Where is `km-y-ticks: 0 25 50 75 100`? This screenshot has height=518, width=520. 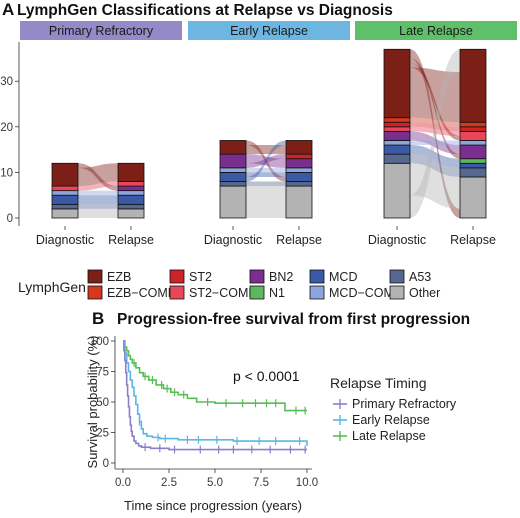
km-y-ticks: 0 25 50 75 100 is located at coordinates (102, 403).